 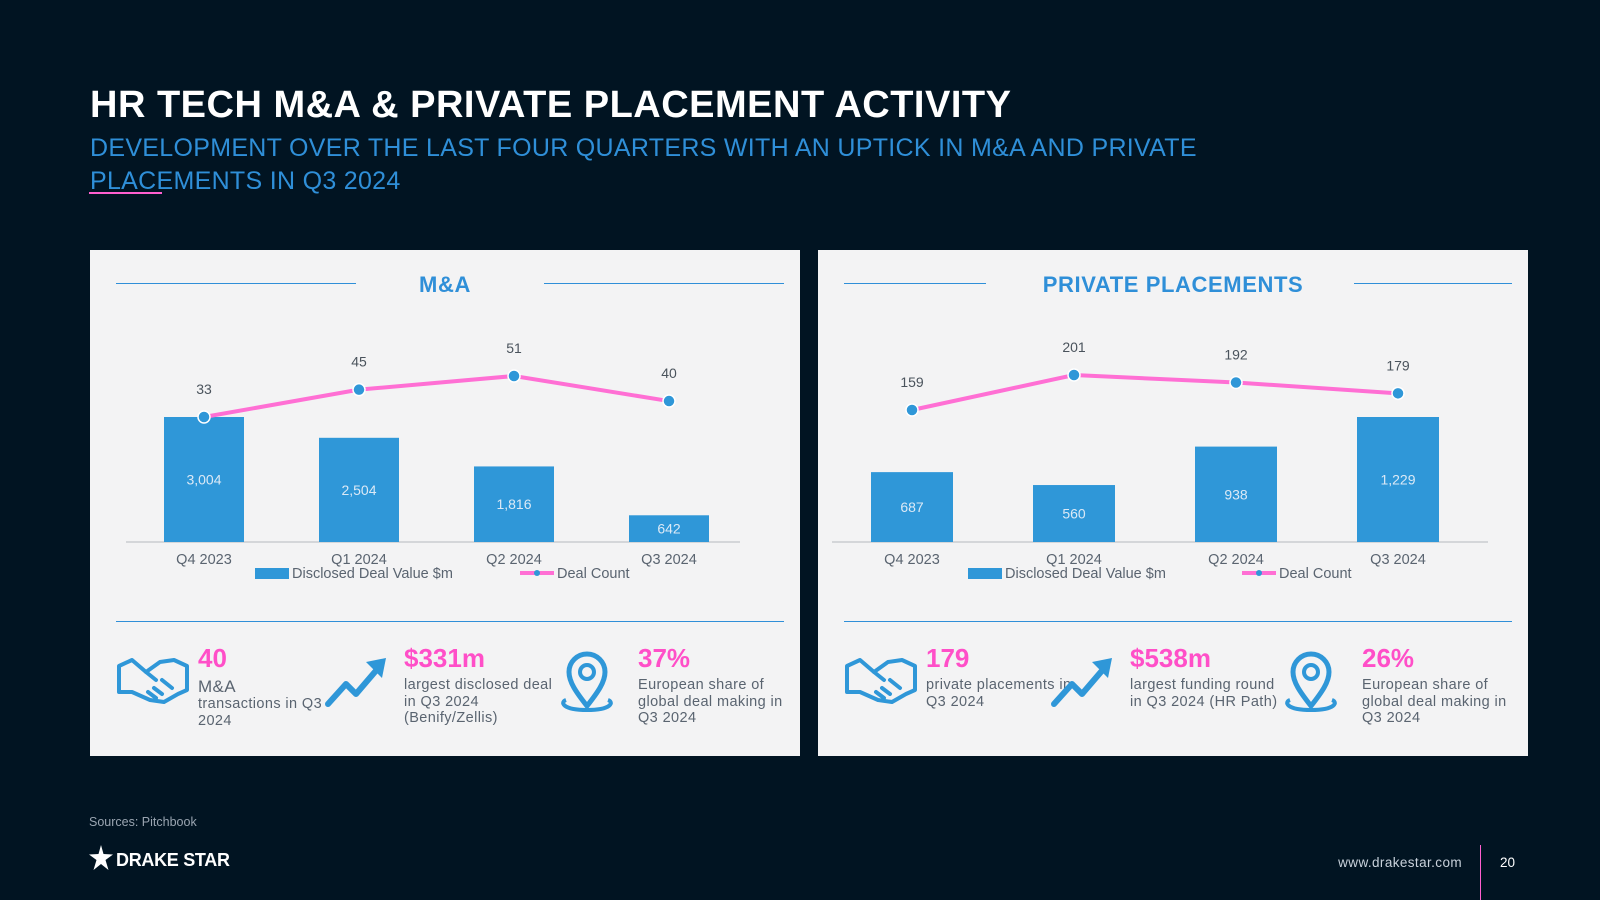 I want to click on bar-value-label: 642, so click(x=669, y=529).